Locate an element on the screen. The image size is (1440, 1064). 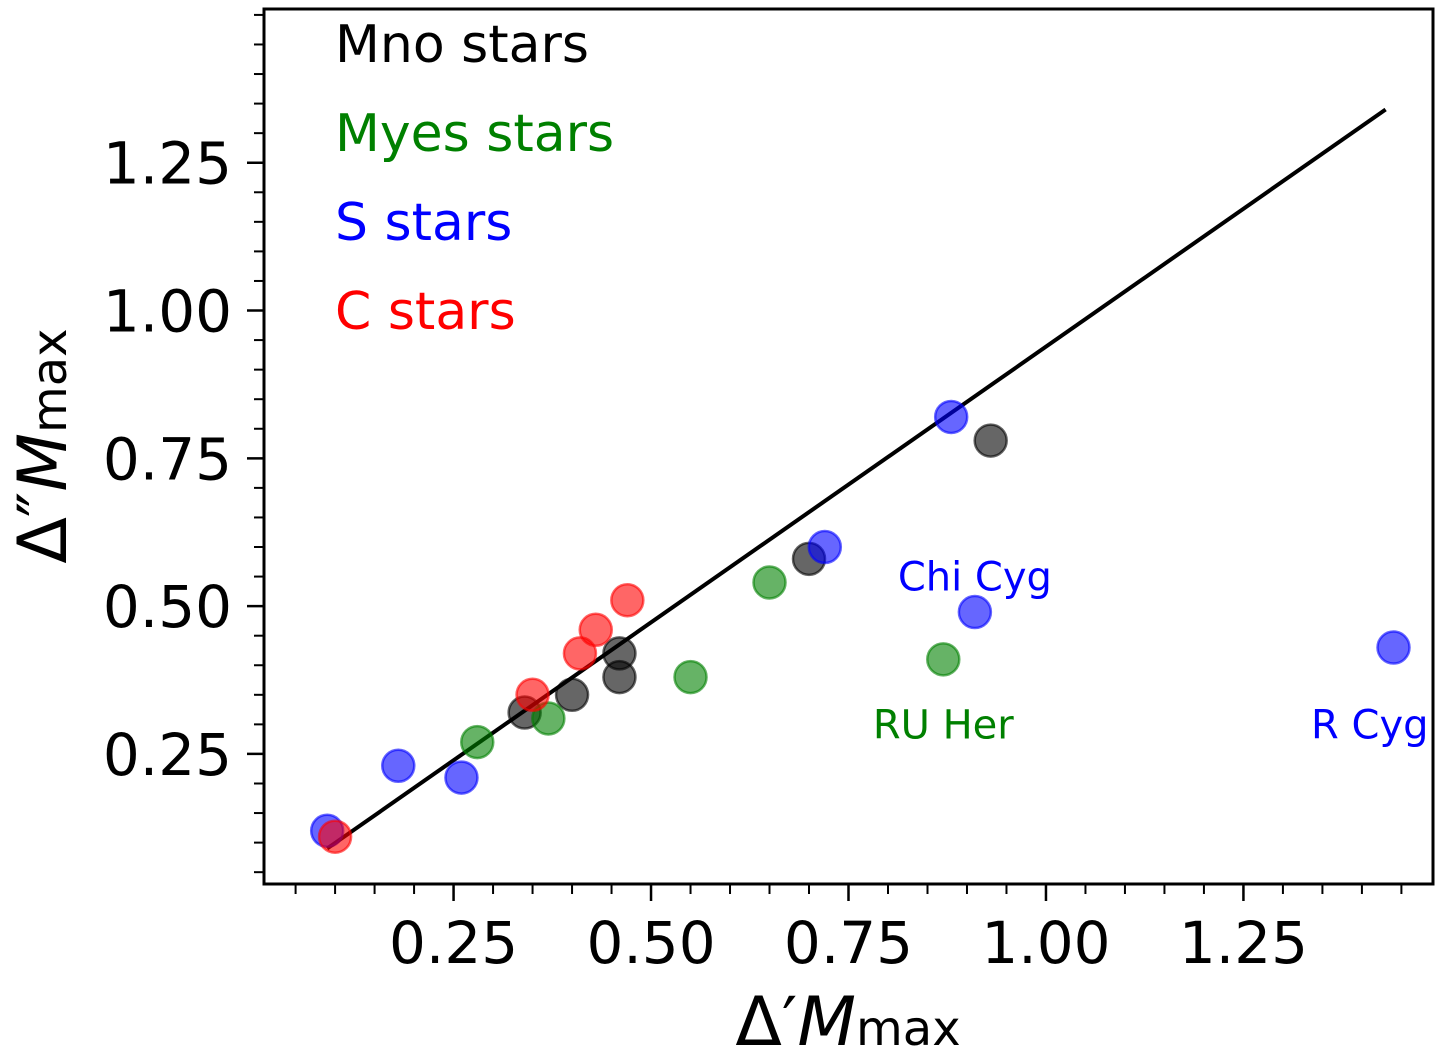
y-tick-label: 0.25 is located at coordinates (167, 755).